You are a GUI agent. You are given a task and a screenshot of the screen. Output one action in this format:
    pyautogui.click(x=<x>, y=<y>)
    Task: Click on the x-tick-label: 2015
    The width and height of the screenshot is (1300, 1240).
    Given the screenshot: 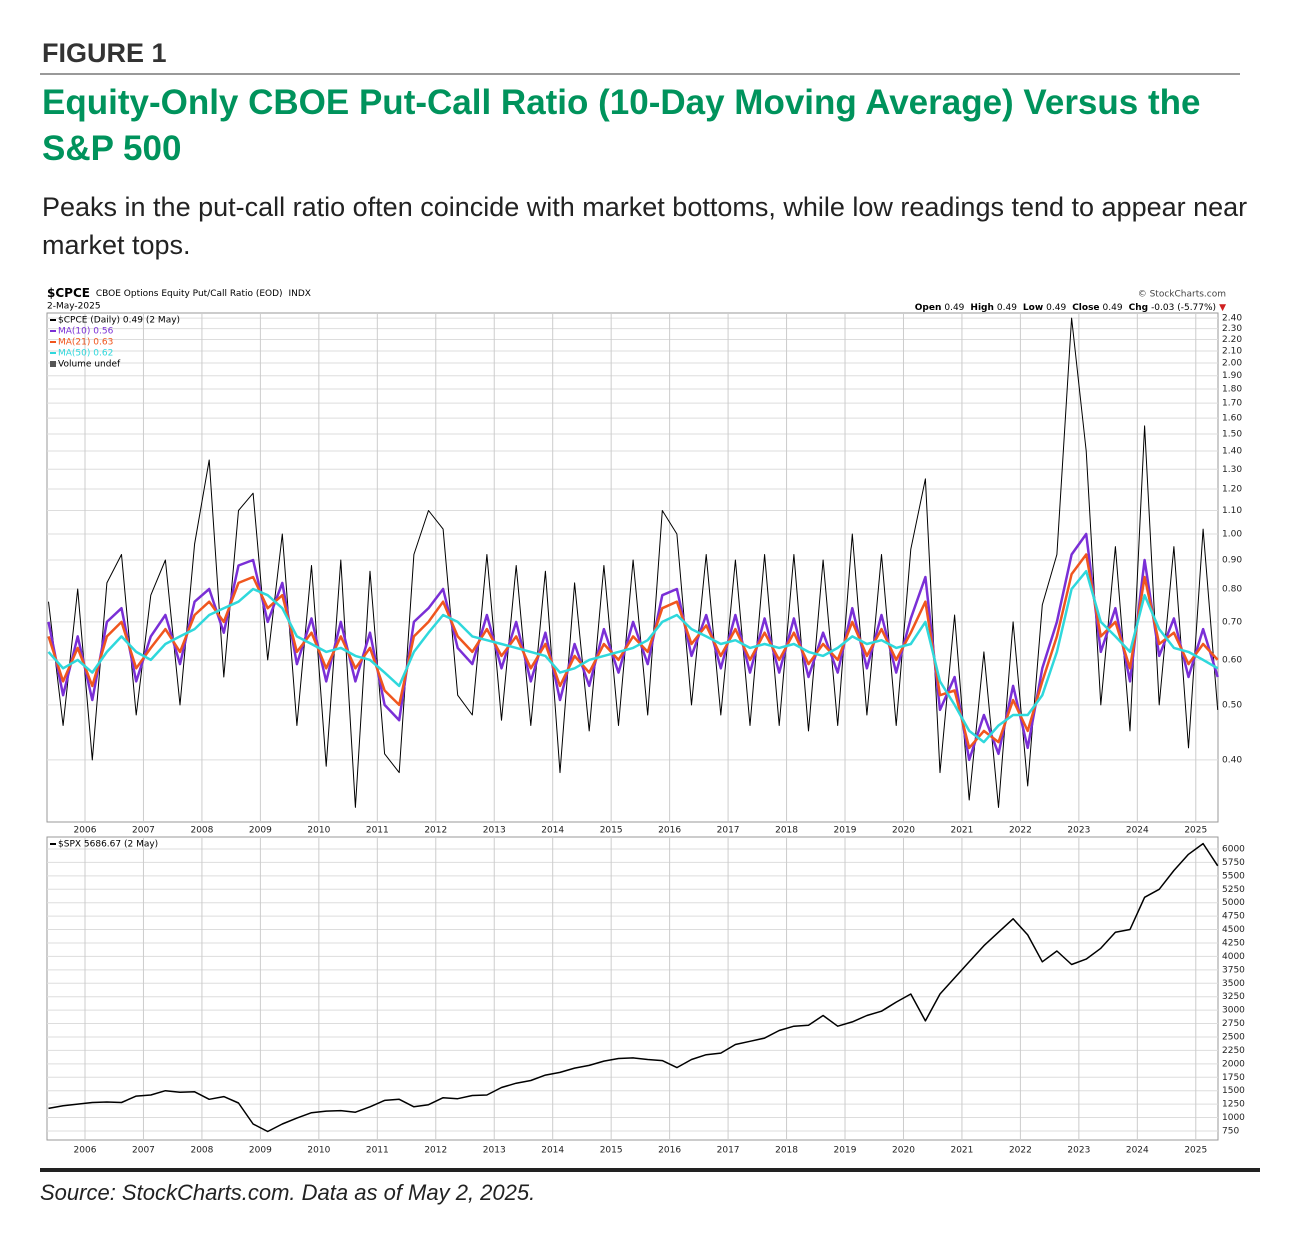 What is the action you would take?
    pyautogui.click(x=611, y=831)
    